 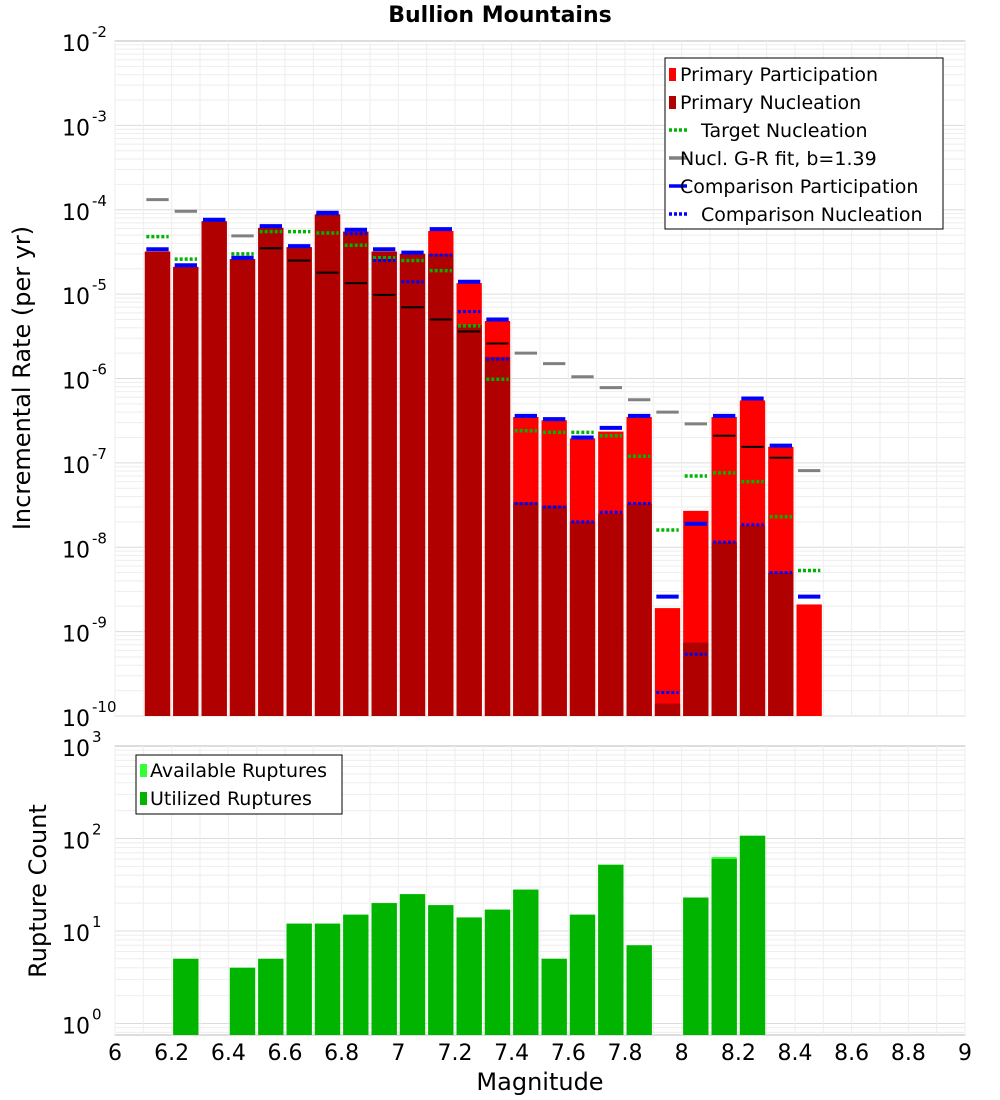 I want to click on x-tick-label: 6.4, so click(x=228, y=1053).